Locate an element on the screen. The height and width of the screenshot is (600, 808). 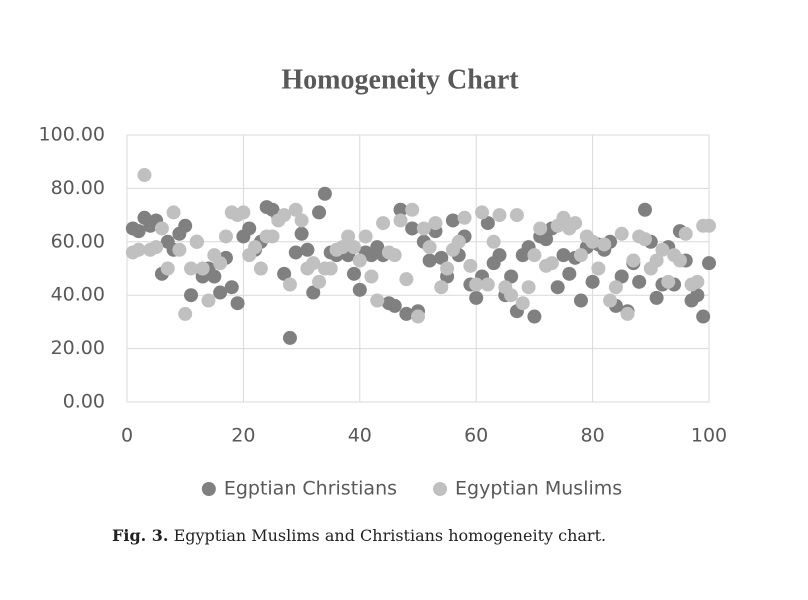
legend-marker is located at coordinates (440, 489).